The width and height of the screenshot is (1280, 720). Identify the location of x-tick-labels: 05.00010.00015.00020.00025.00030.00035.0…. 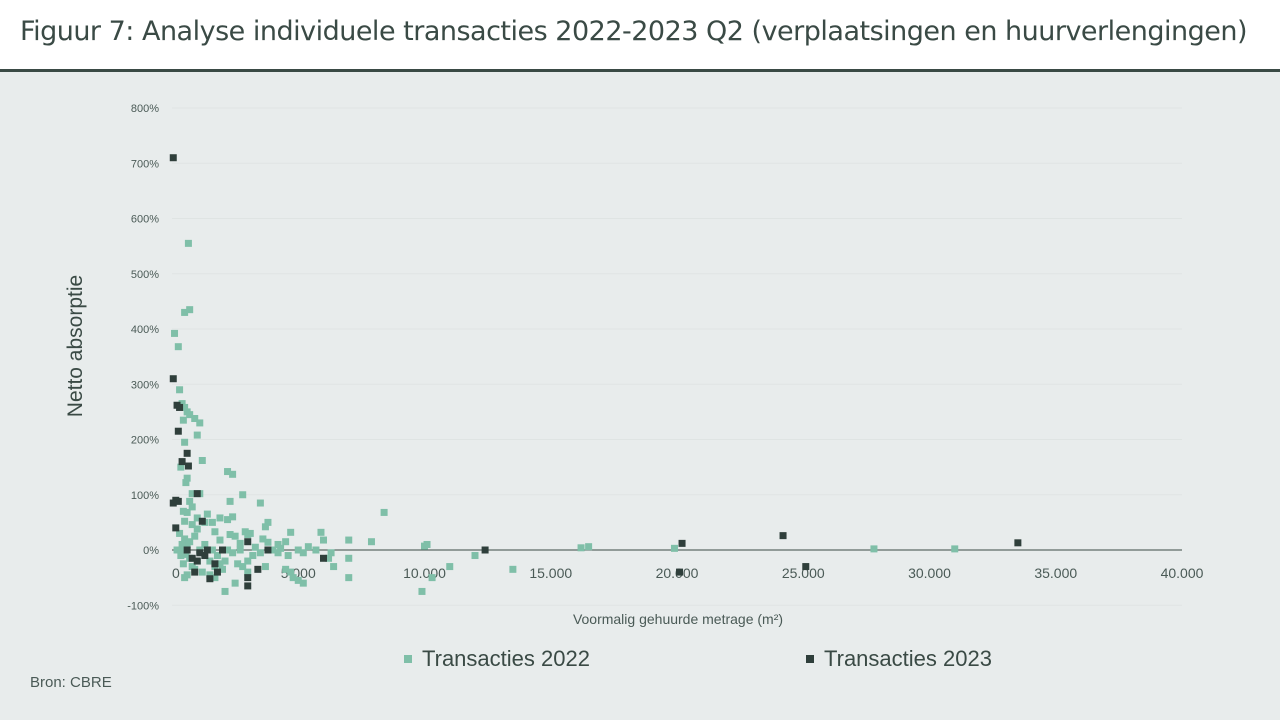
(688, 573).